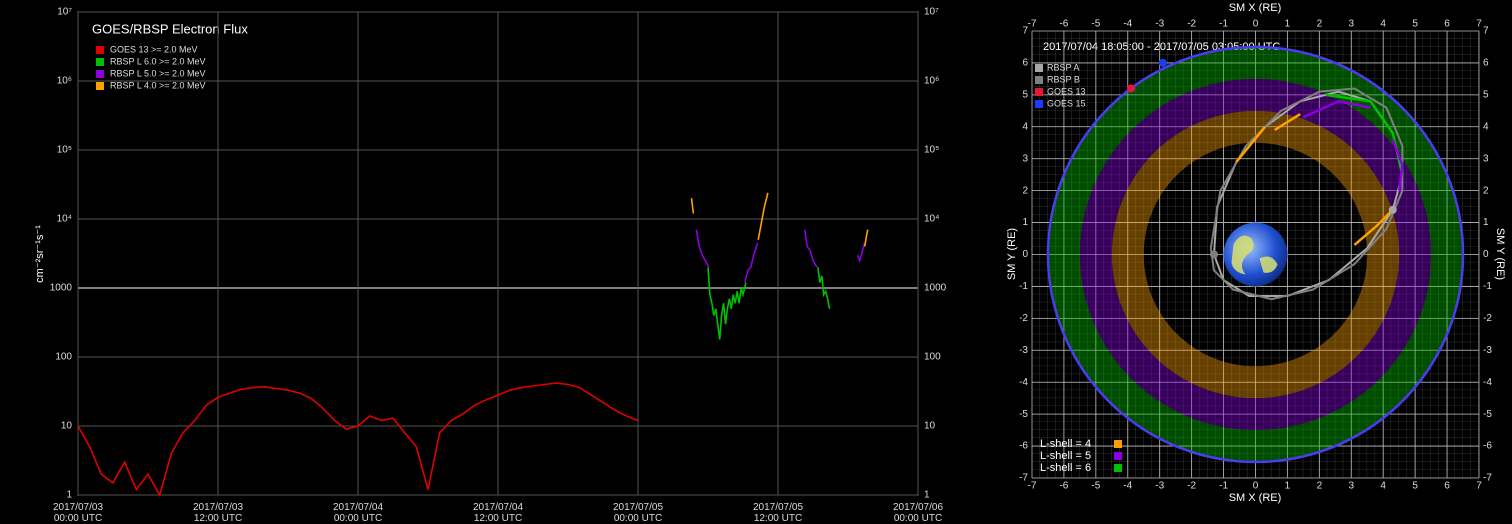 The image size is (1512, 524). I want to click on earth-land, so click(1254, 255).